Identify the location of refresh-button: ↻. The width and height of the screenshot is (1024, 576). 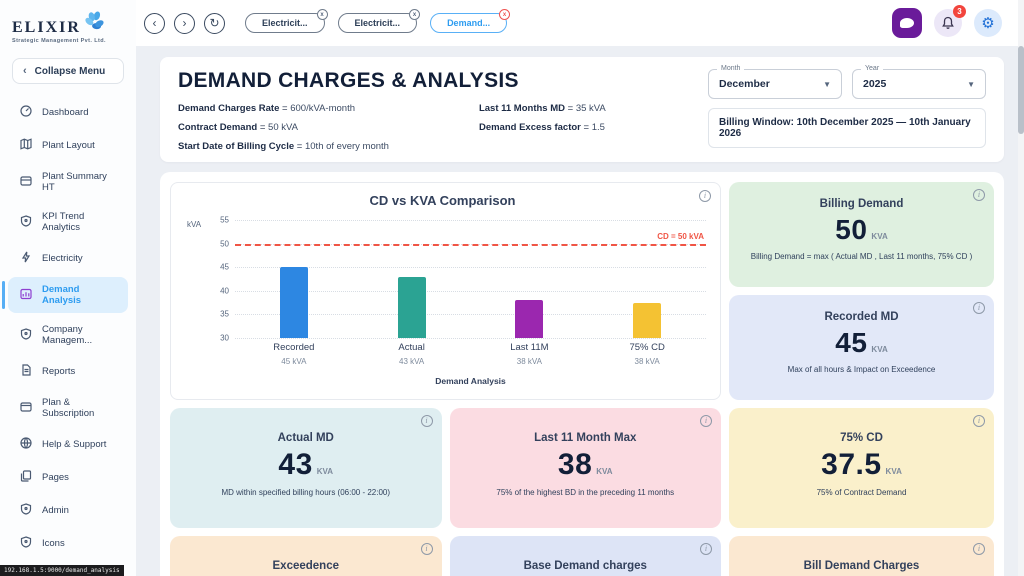
(214, 23).